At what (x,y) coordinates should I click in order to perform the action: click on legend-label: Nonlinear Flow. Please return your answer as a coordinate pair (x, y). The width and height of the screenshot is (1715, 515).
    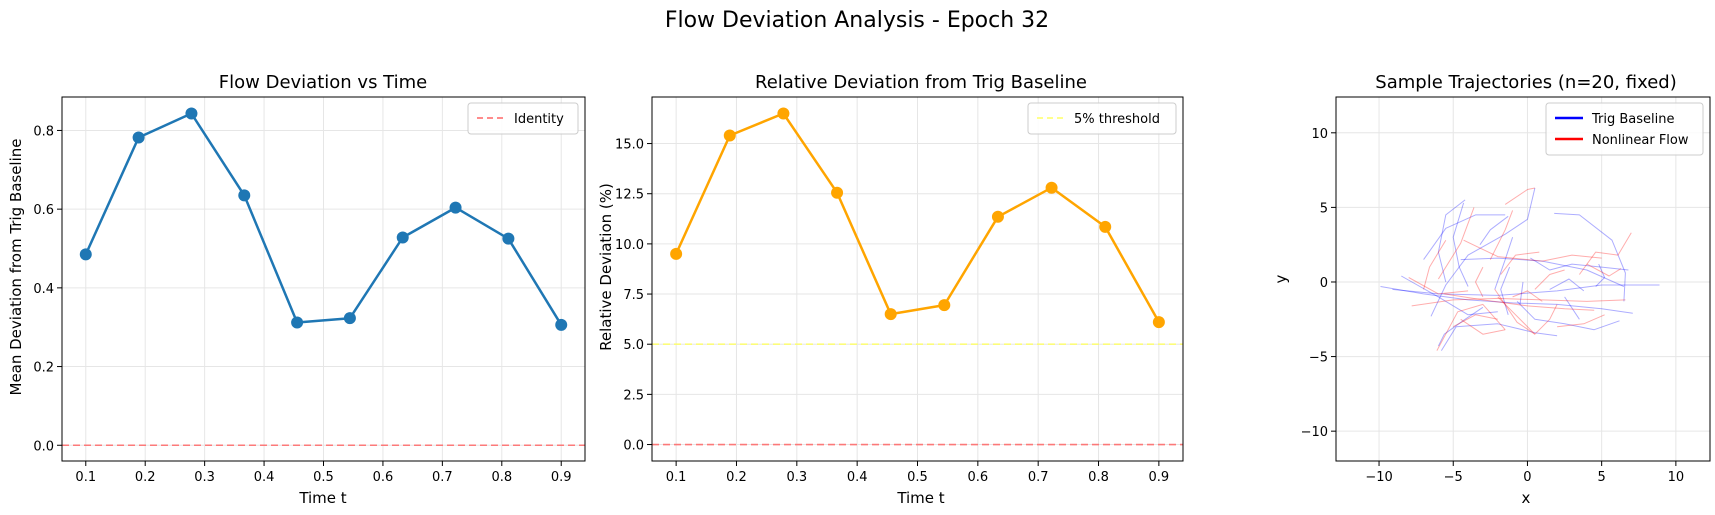
    Looking at the image, I should click on (1640, 140).